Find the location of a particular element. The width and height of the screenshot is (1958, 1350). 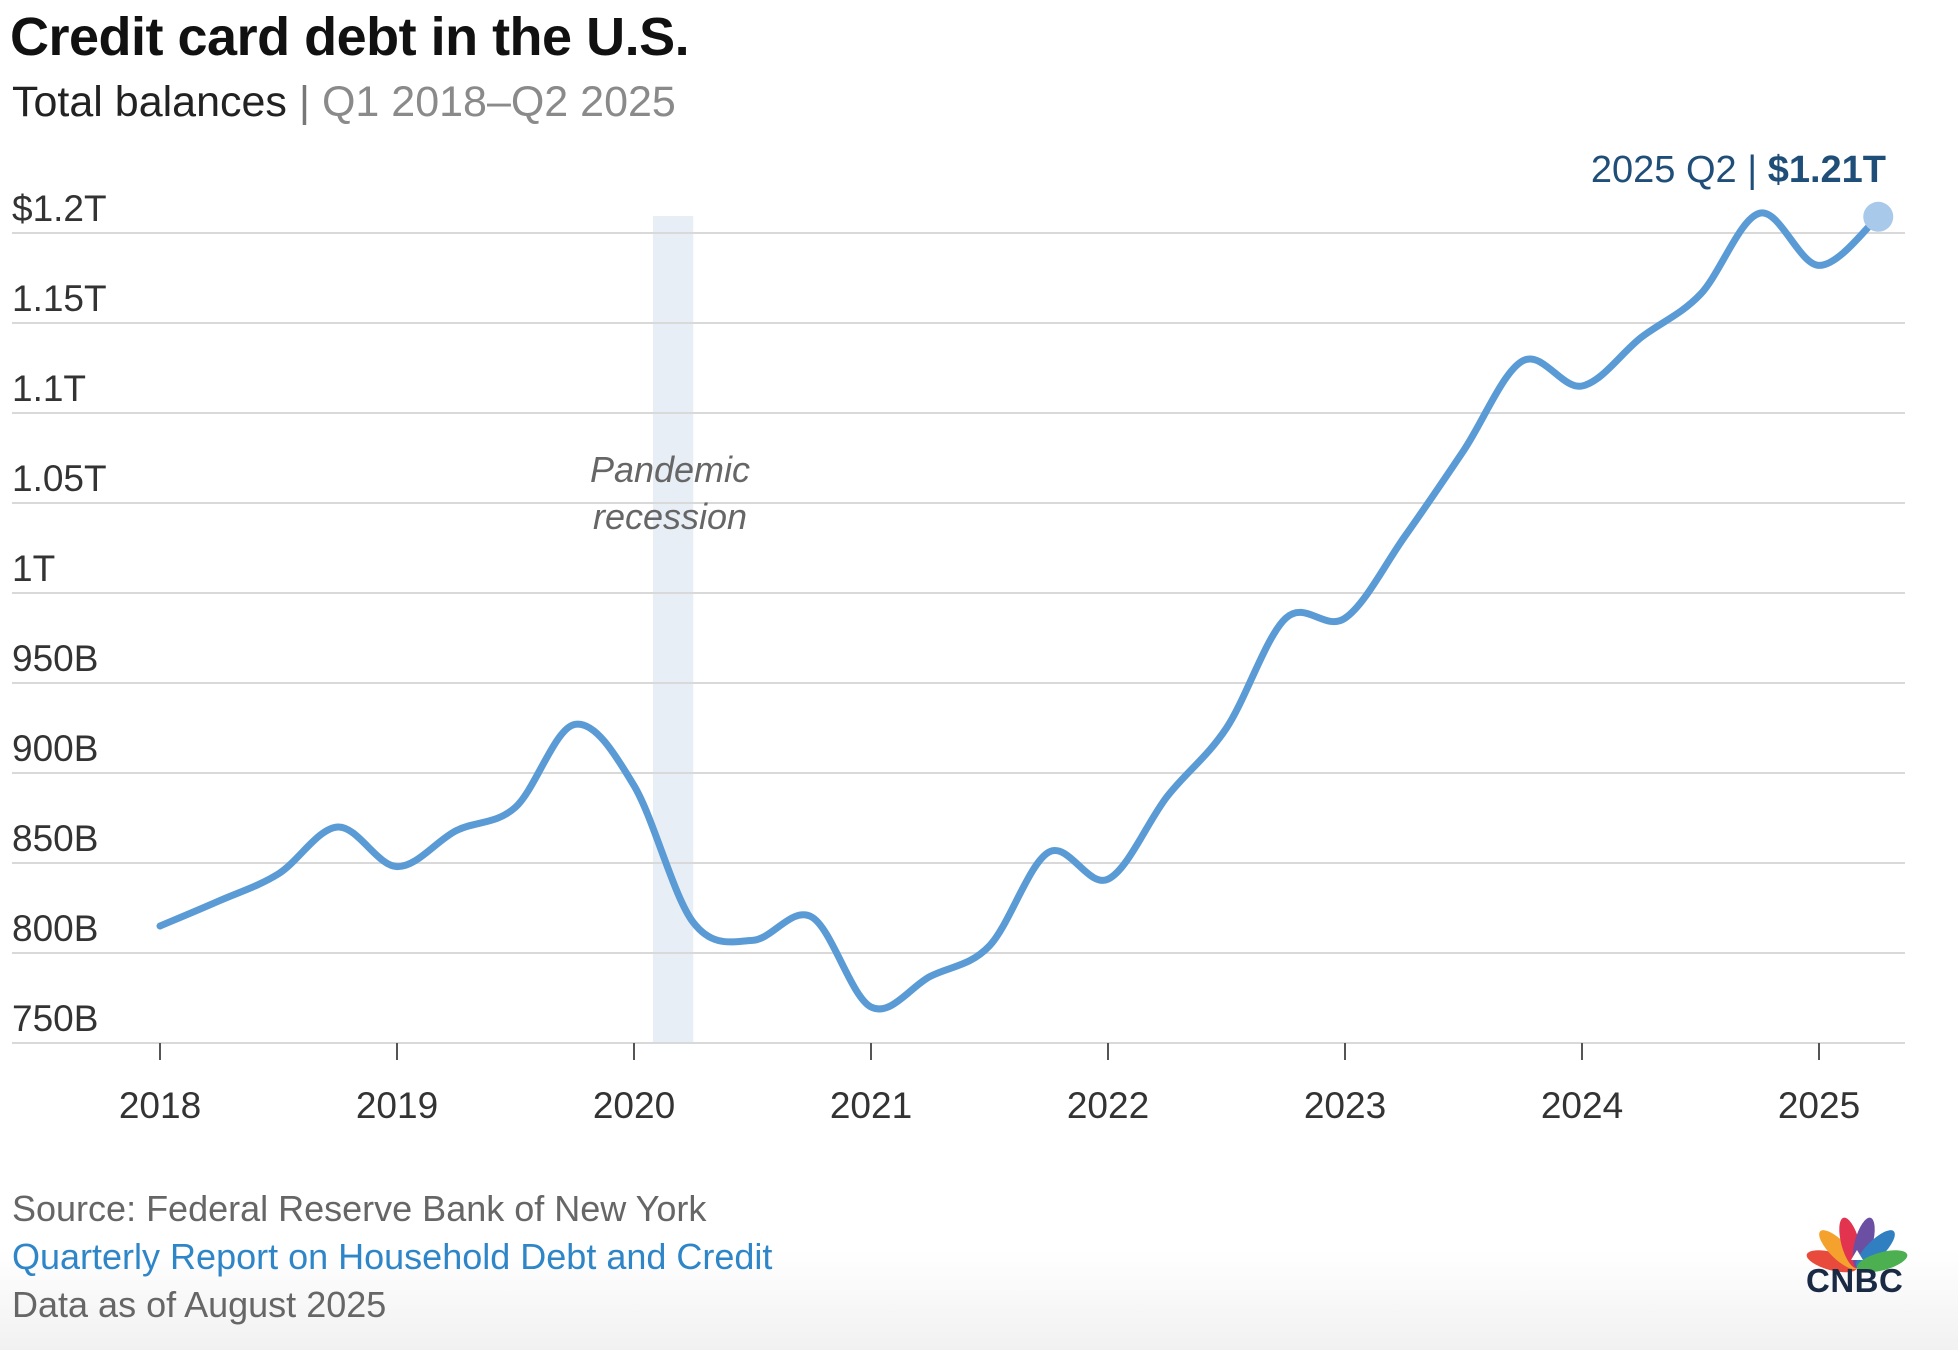

x-tick-label: 2024 is located at coordinates (1582, 1105).